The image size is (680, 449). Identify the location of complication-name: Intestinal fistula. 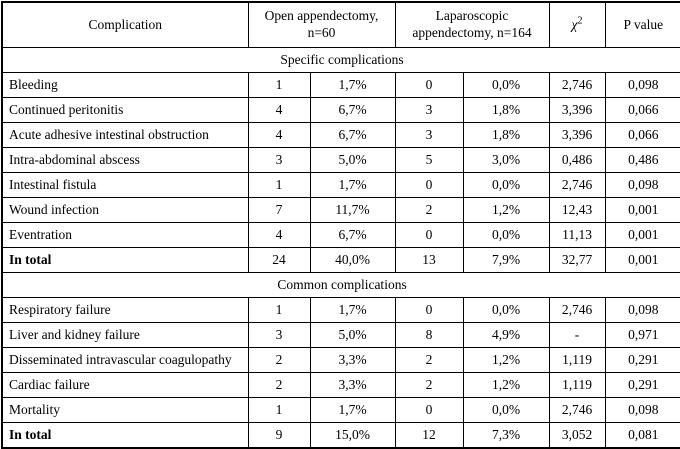
(125, 185).